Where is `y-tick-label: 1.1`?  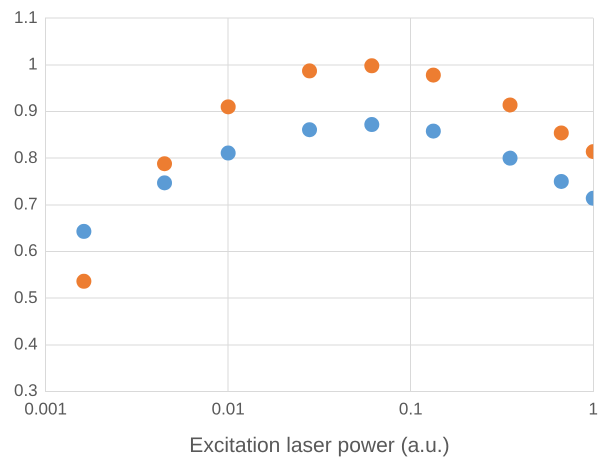 y-tick-label: 1.1 is located at coordinates (26, 17).